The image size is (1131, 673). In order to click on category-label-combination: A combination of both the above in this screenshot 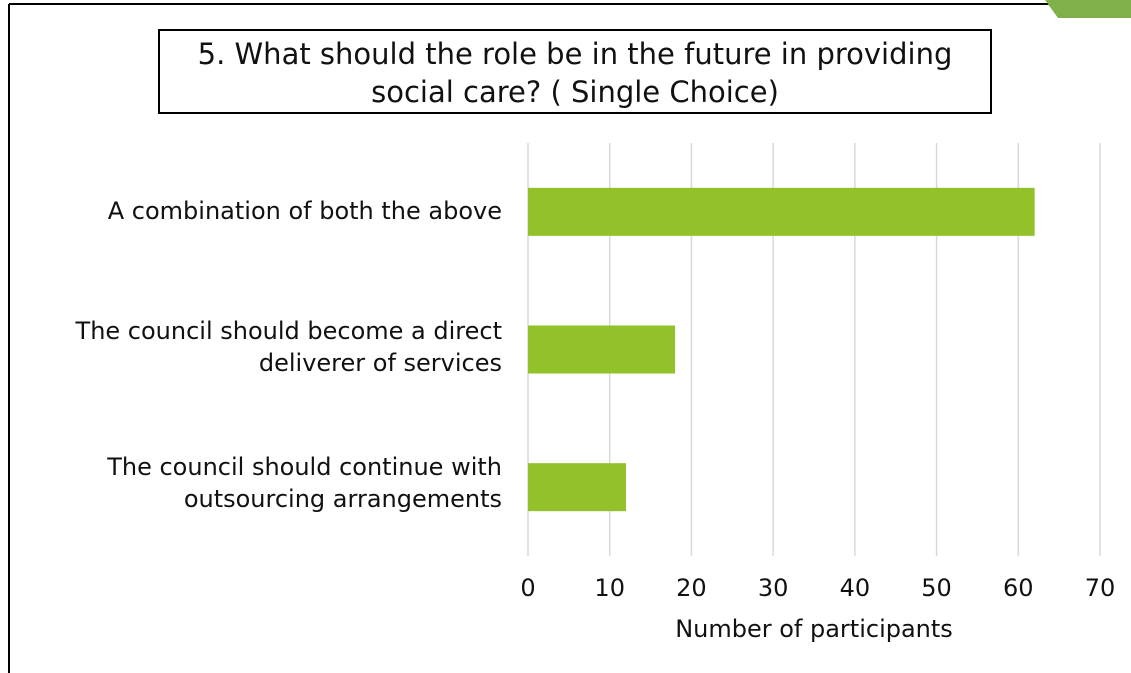, I will do `click(305, 211)`.